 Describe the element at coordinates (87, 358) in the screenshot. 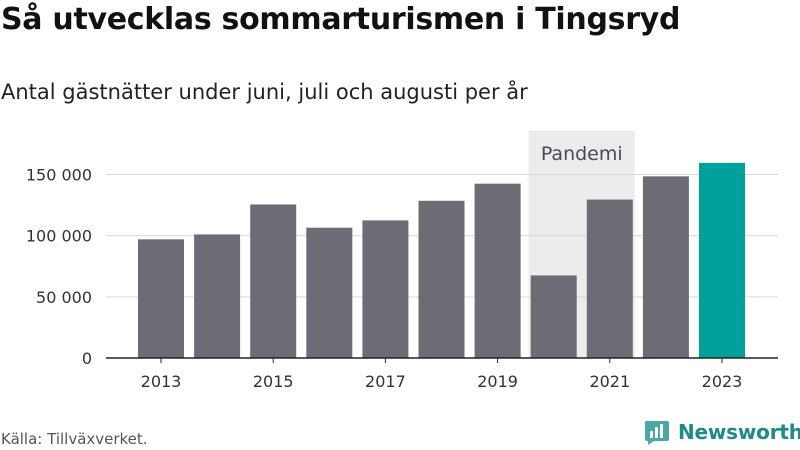

I see `y-tick-label: 0` at that location.